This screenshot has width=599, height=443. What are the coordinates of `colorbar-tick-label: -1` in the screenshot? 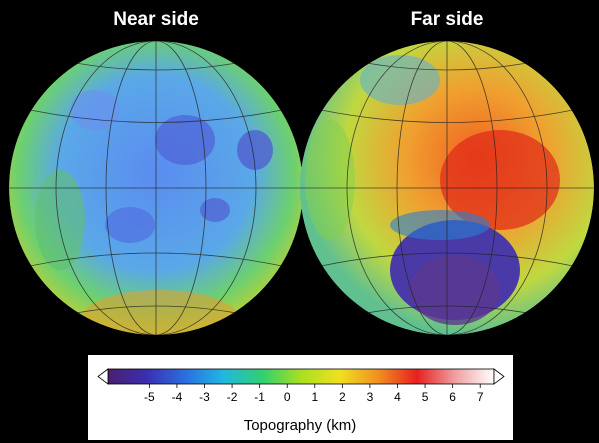 It's located at (259, 397).